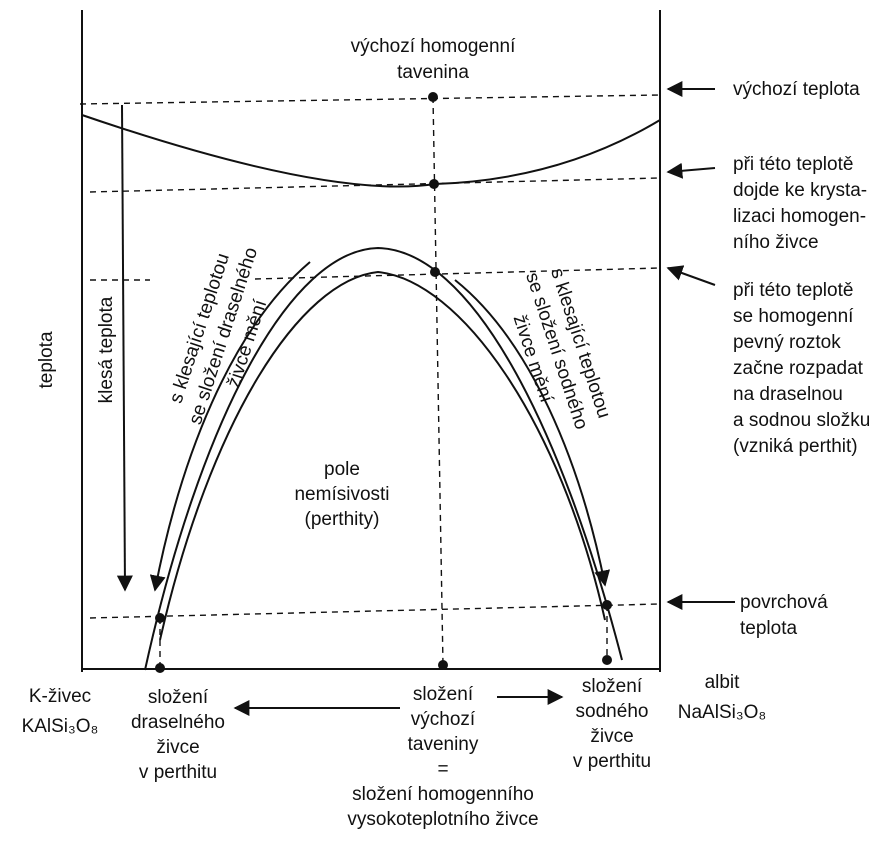 This screenshot has width=891, height=842. What do you see at coordinates (784, 602) in the screenshot?
I see `label-line: povrchová` at bounding box center [784, 602].